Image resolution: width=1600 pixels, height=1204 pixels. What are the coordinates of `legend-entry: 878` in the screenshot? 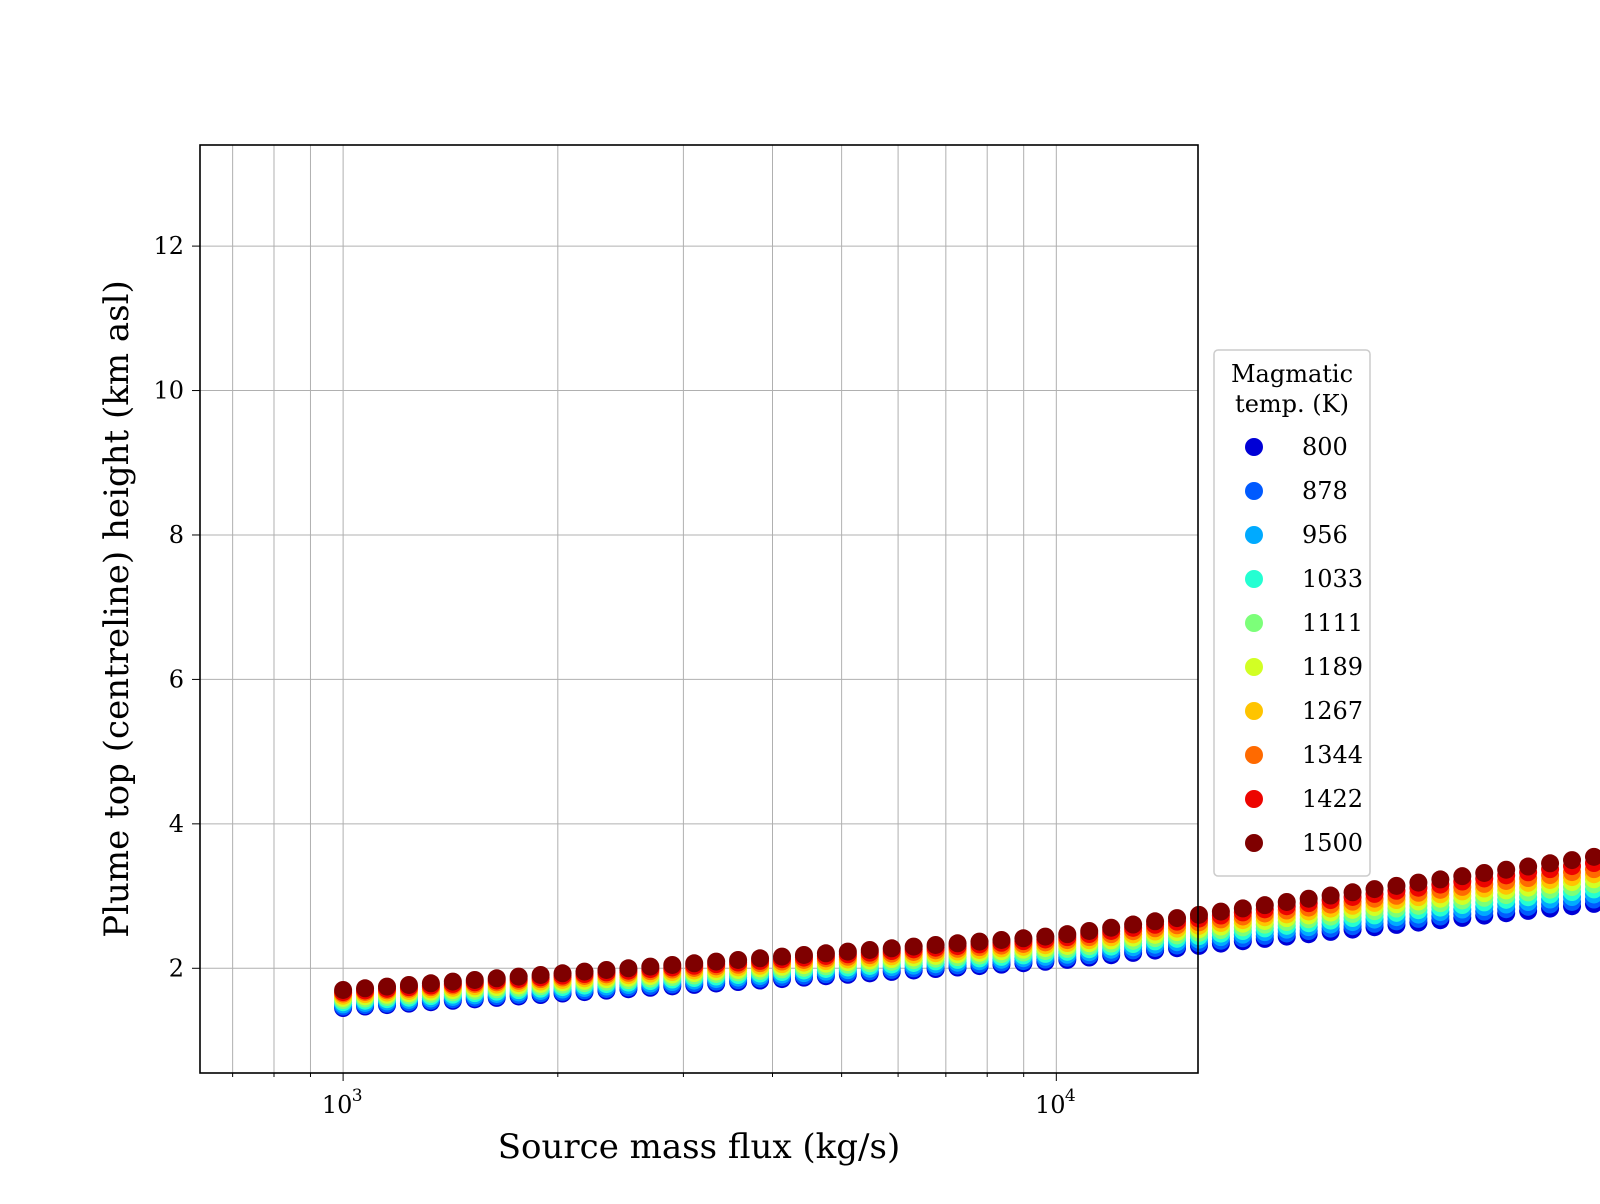 It's located at (1296, 491).